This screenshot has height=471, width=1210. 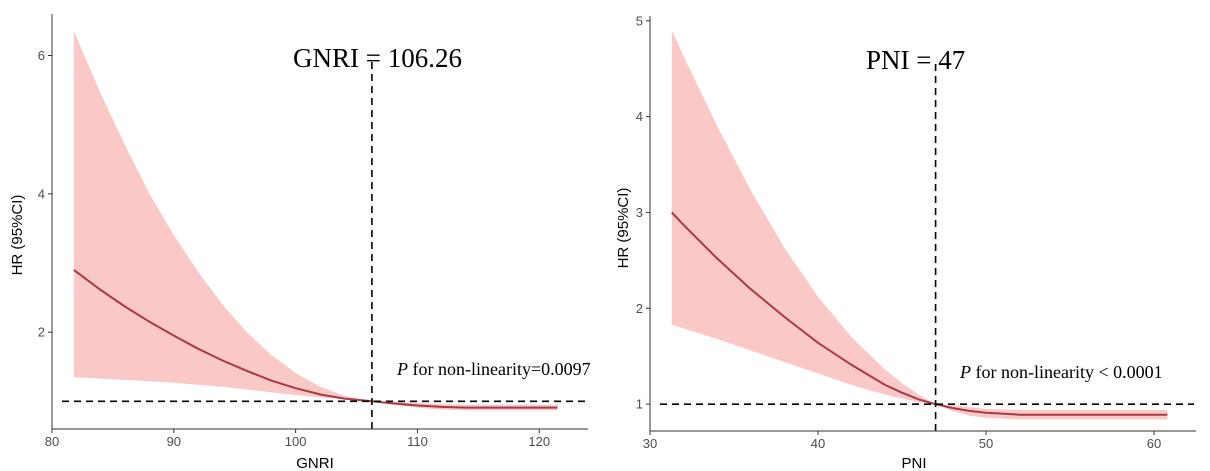 What do you see at coordinates (639, 404) in the screenshot?
I see `pni-y-tick-label: 1` at bounding box center [639, 404].